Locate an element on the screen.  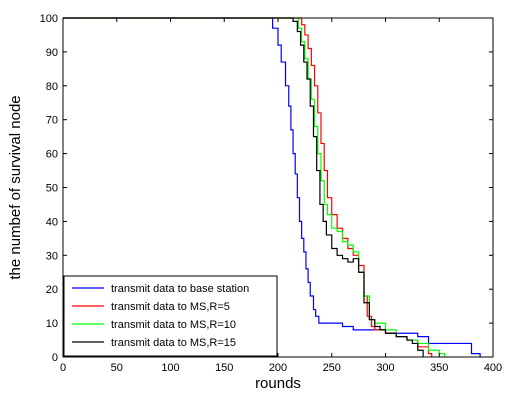
legend-label-1: transmit data to base station is located at coordinates (180, 289).